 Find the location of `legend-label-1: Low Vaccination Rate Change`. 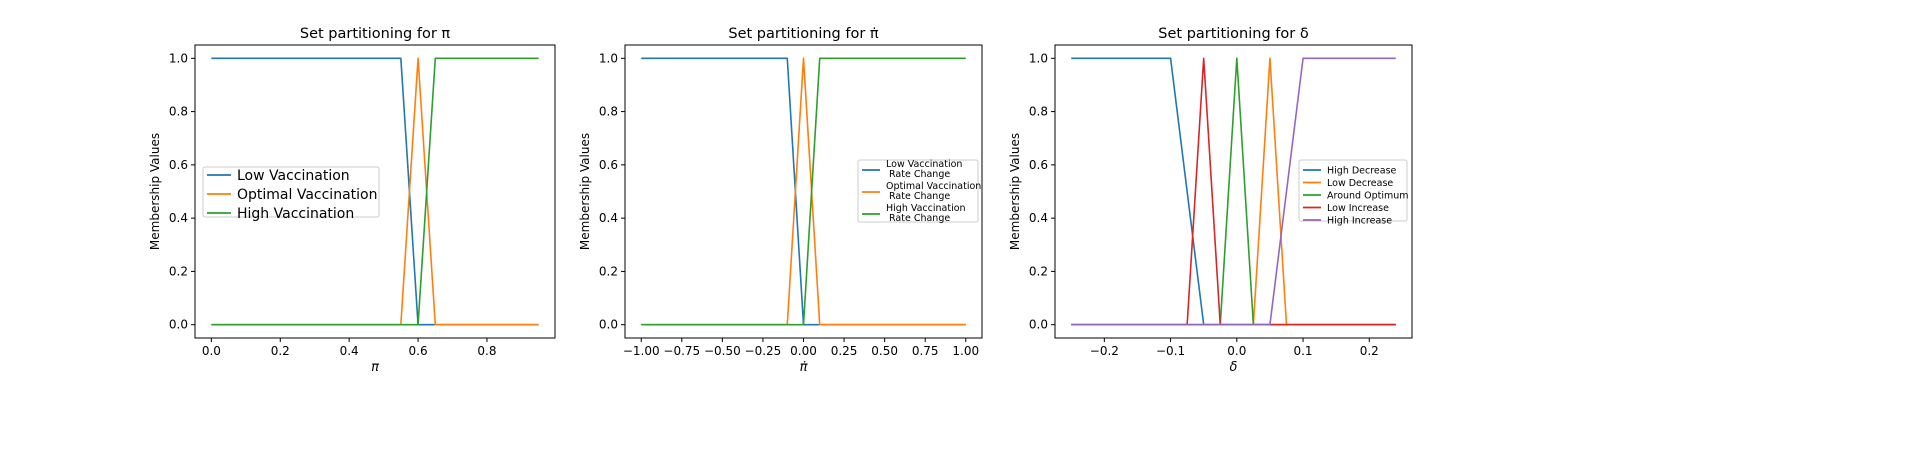

legend-label-1: Low Vaccination Rate Change is located at coordinates (924, 169).